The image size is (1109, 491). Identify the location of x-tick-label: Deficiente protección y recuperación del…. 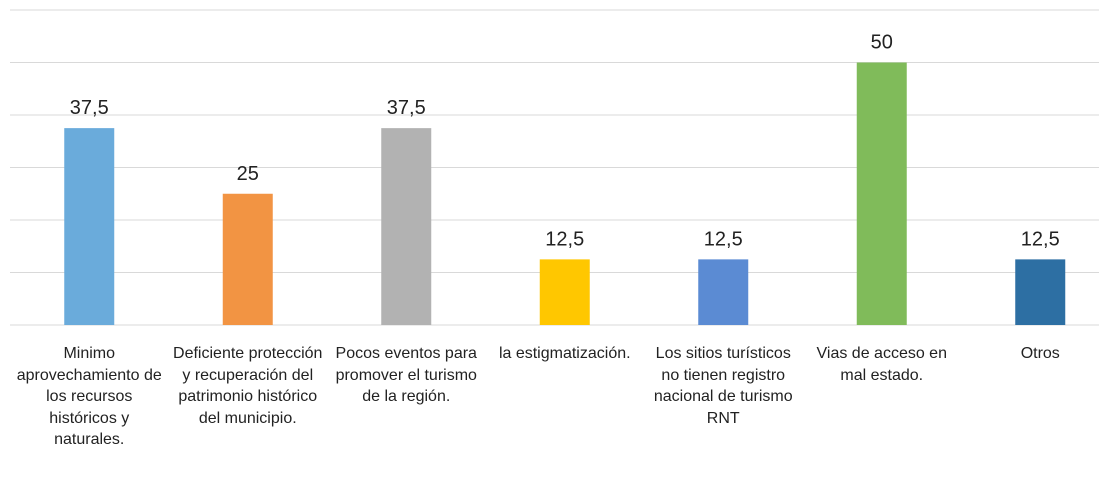
(248, 386).